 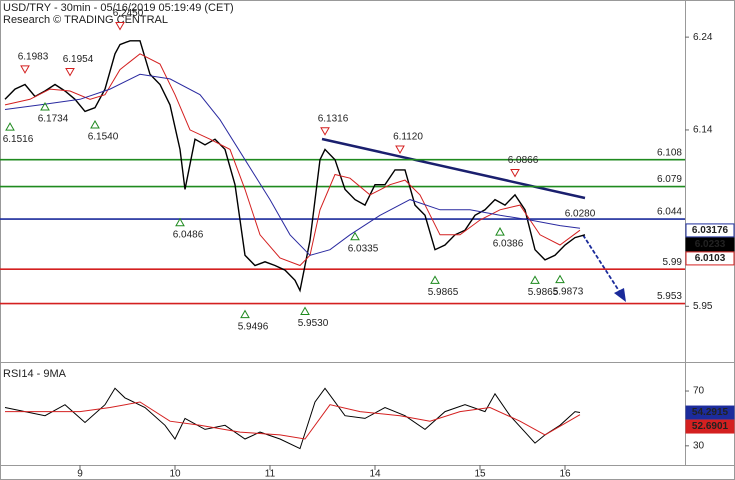 What do you see at coordinates (333, 118) in the screenshot?
I see `high-label: 6.1316` at bounding box center [333, 118].